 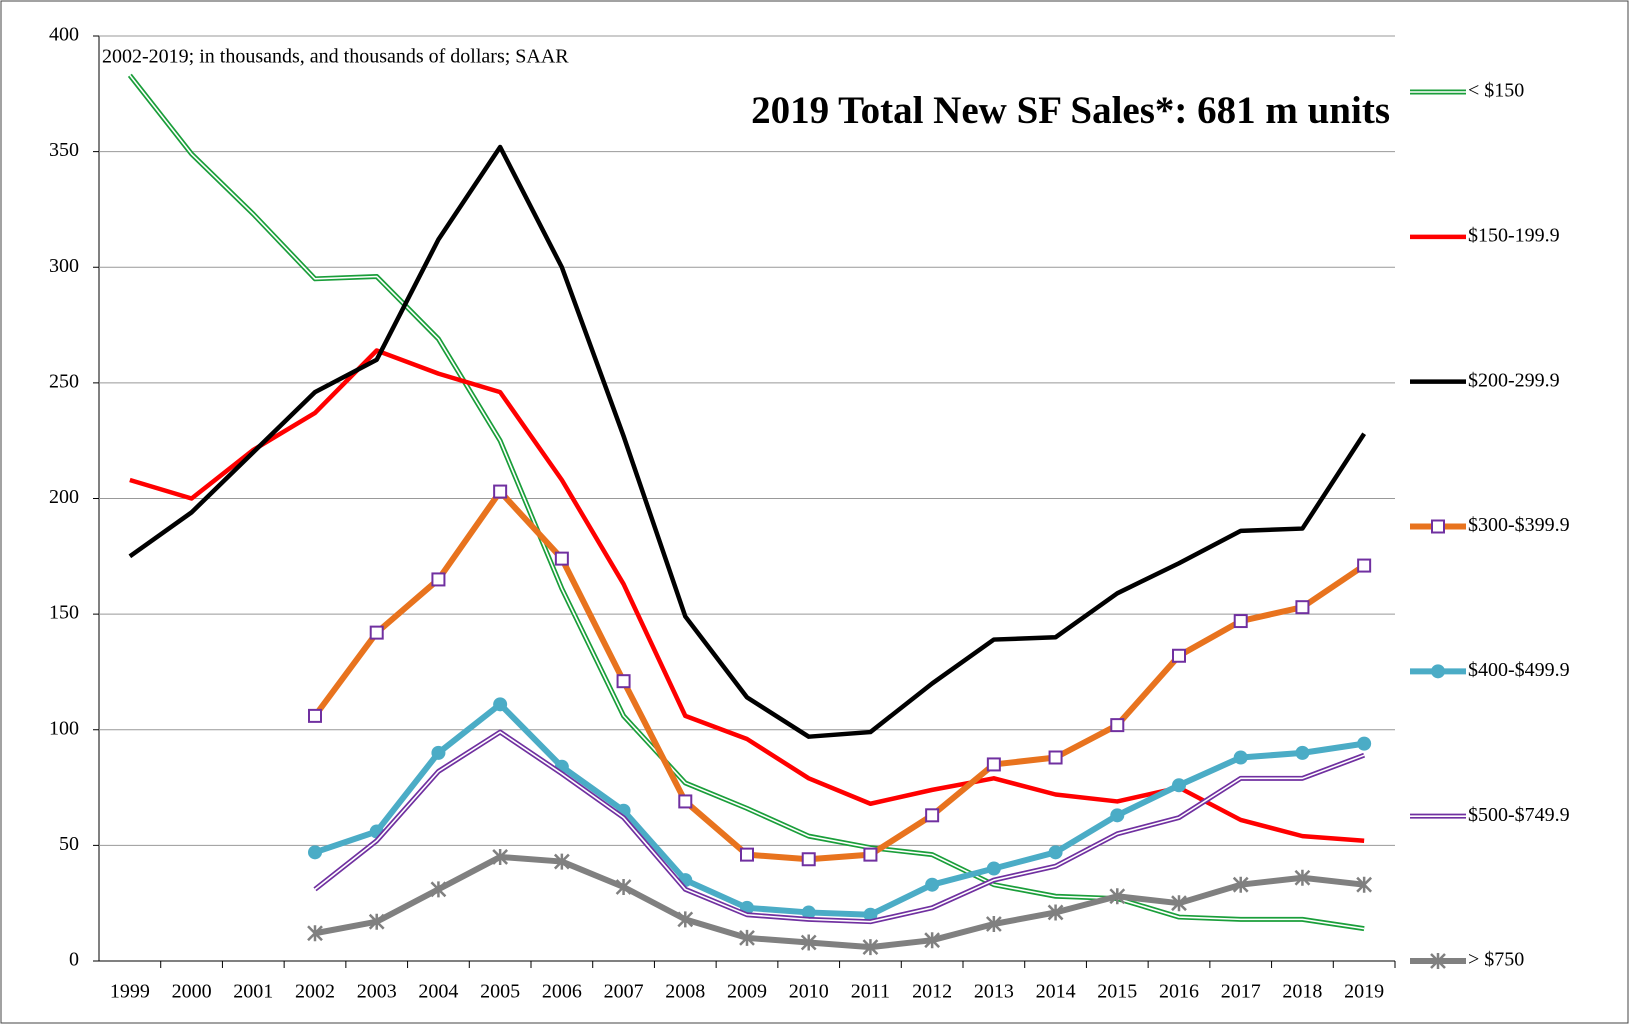 What do you see at coordinates (1519, 670) in the screenshot?
I see `legend-label: $400-$499.9` at bounding box center [1519, 670].